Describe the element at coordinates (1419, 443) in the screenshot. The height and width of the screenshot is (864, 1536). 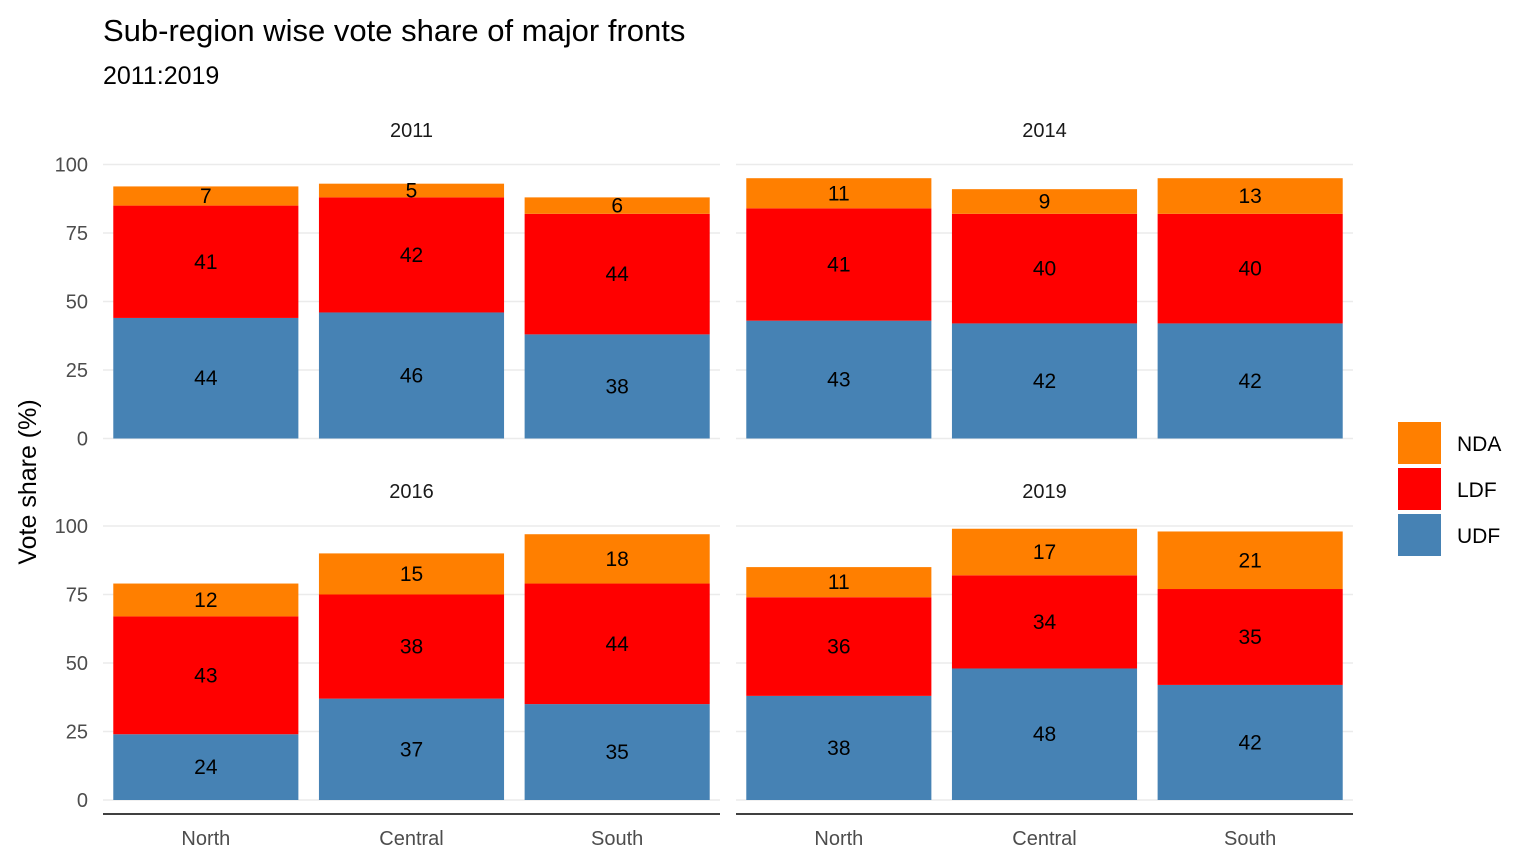
I see `legend-swatch-nda` at that location.